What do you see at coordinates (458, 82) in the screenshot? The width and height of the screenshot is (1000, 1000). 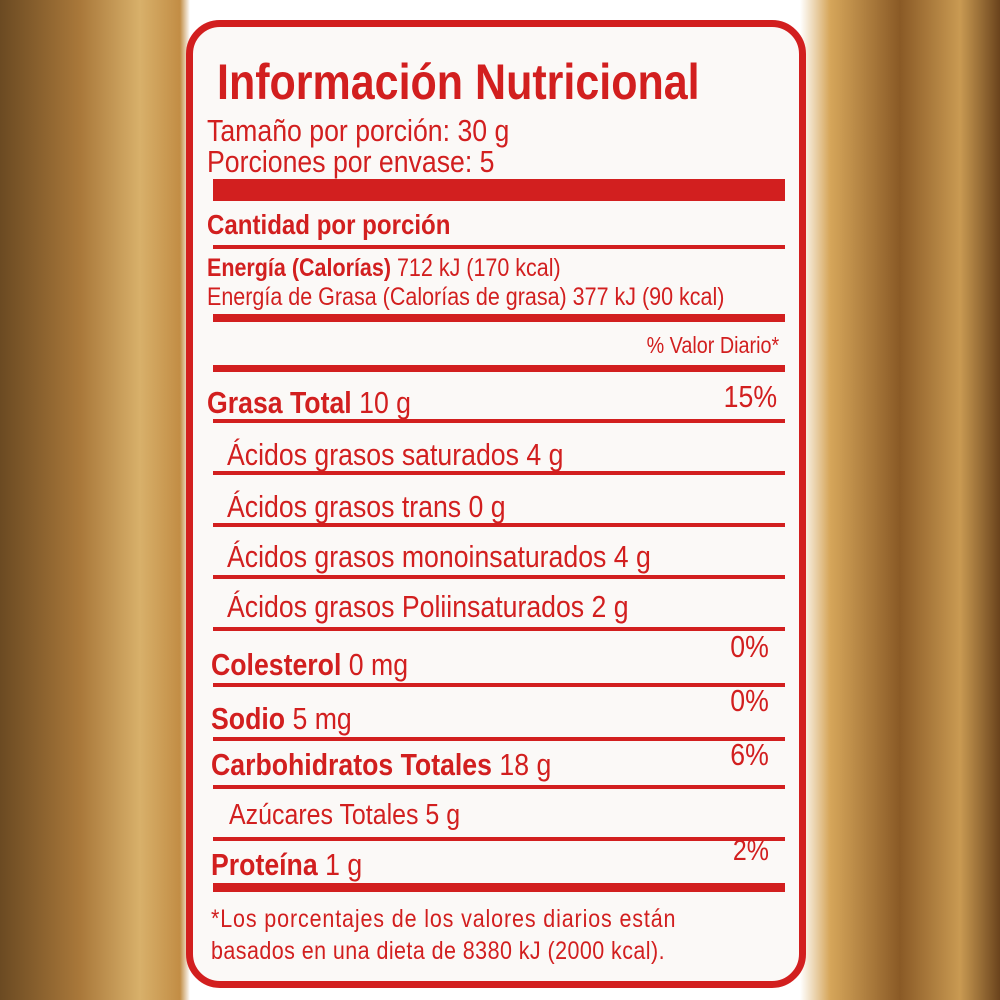 I see `label-title: Información Nutricional` at bounding box center [458, 82].